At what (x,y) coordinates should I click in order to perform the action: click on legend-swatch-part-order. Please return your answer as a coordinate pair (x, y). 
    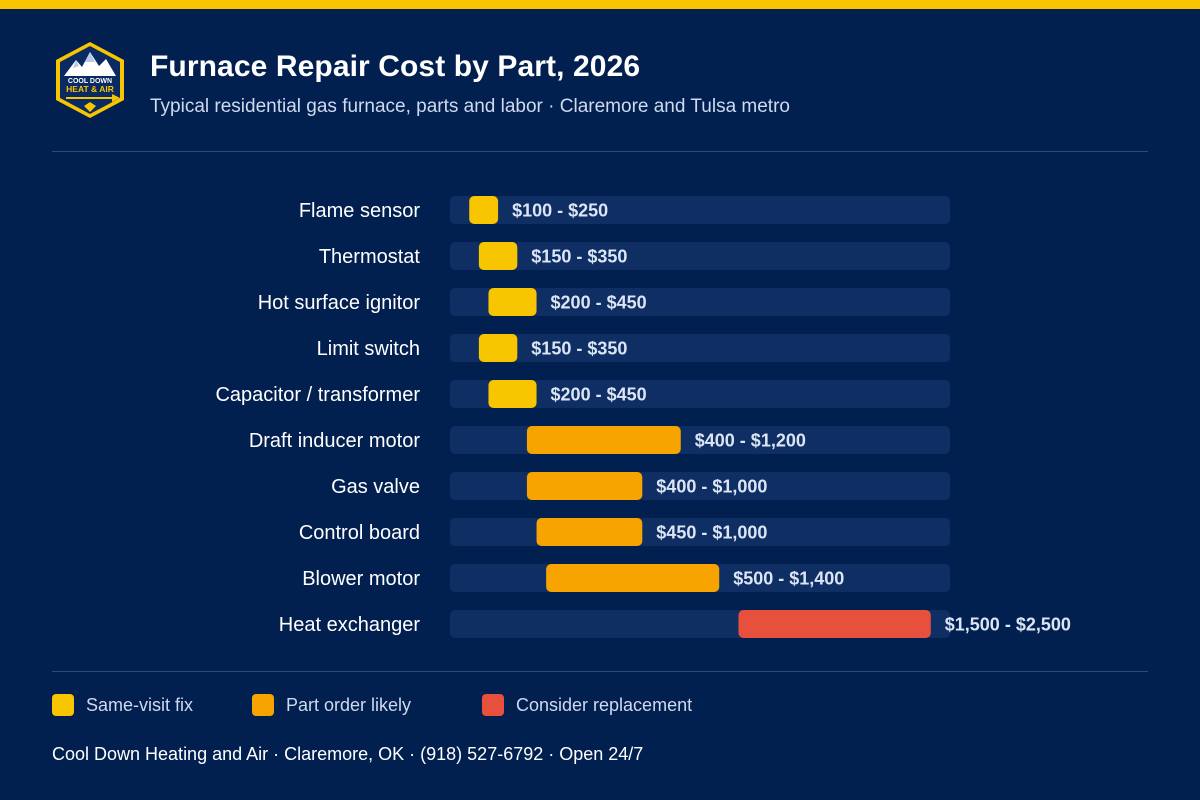
    Looking at the image, I should click on (263, 705).